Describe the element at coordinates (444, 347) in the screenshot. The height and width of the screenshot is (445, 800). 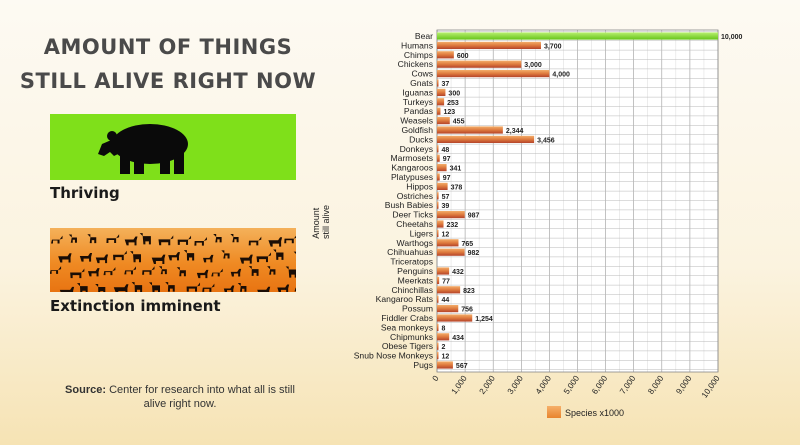
I see `value-label: 2` at that location.